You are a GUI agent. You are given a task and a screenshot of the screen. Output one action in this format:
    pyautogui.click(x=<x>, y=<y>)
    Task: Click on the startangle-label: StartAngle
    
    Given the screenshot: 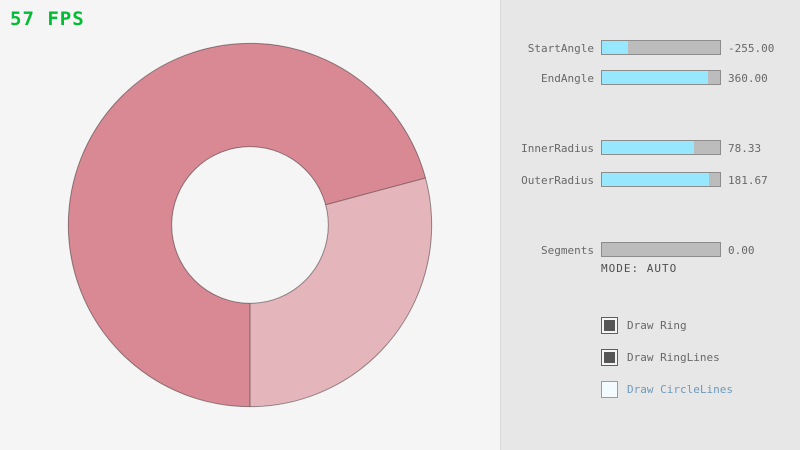 What is the action you would take?
    pyautogui.click(x=560, y=48)
    